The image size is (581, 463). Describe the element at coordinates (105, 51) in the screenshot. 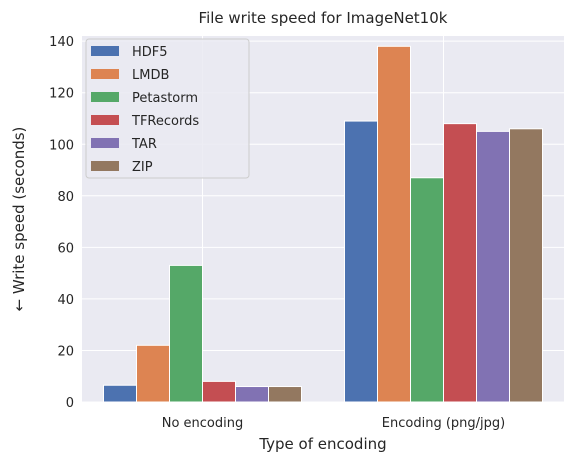

I see `legend-swatch-hdf5` at that location.